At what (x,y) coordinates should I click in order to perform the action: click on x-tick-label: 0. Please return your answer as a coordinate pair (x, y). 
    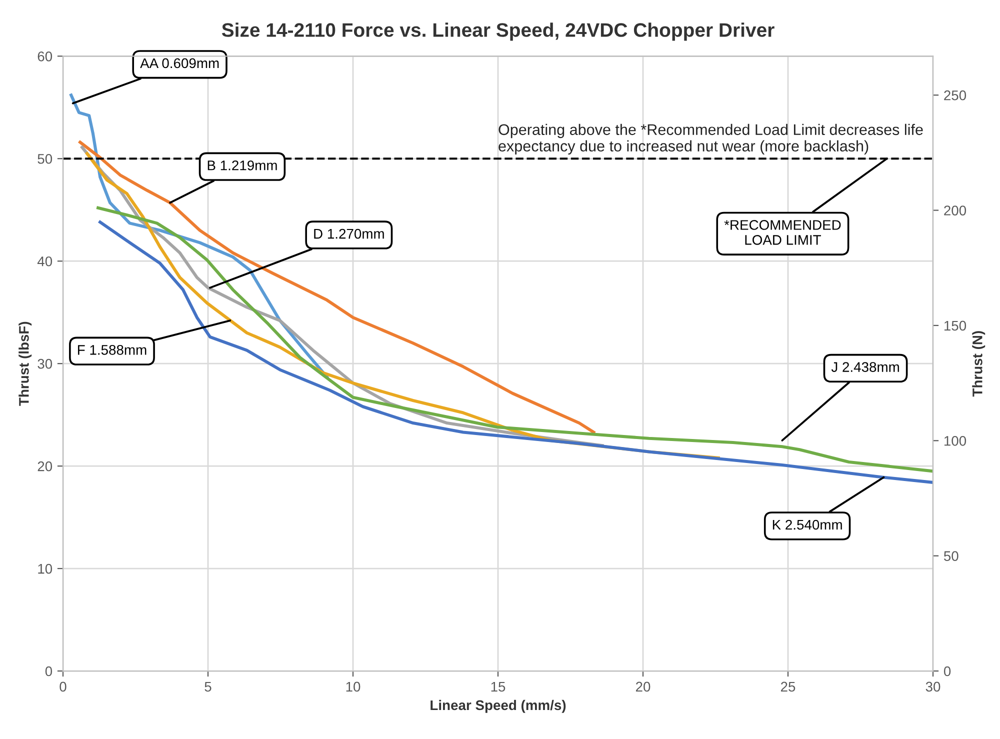
    Looking at the image, I should click on (63, 687).